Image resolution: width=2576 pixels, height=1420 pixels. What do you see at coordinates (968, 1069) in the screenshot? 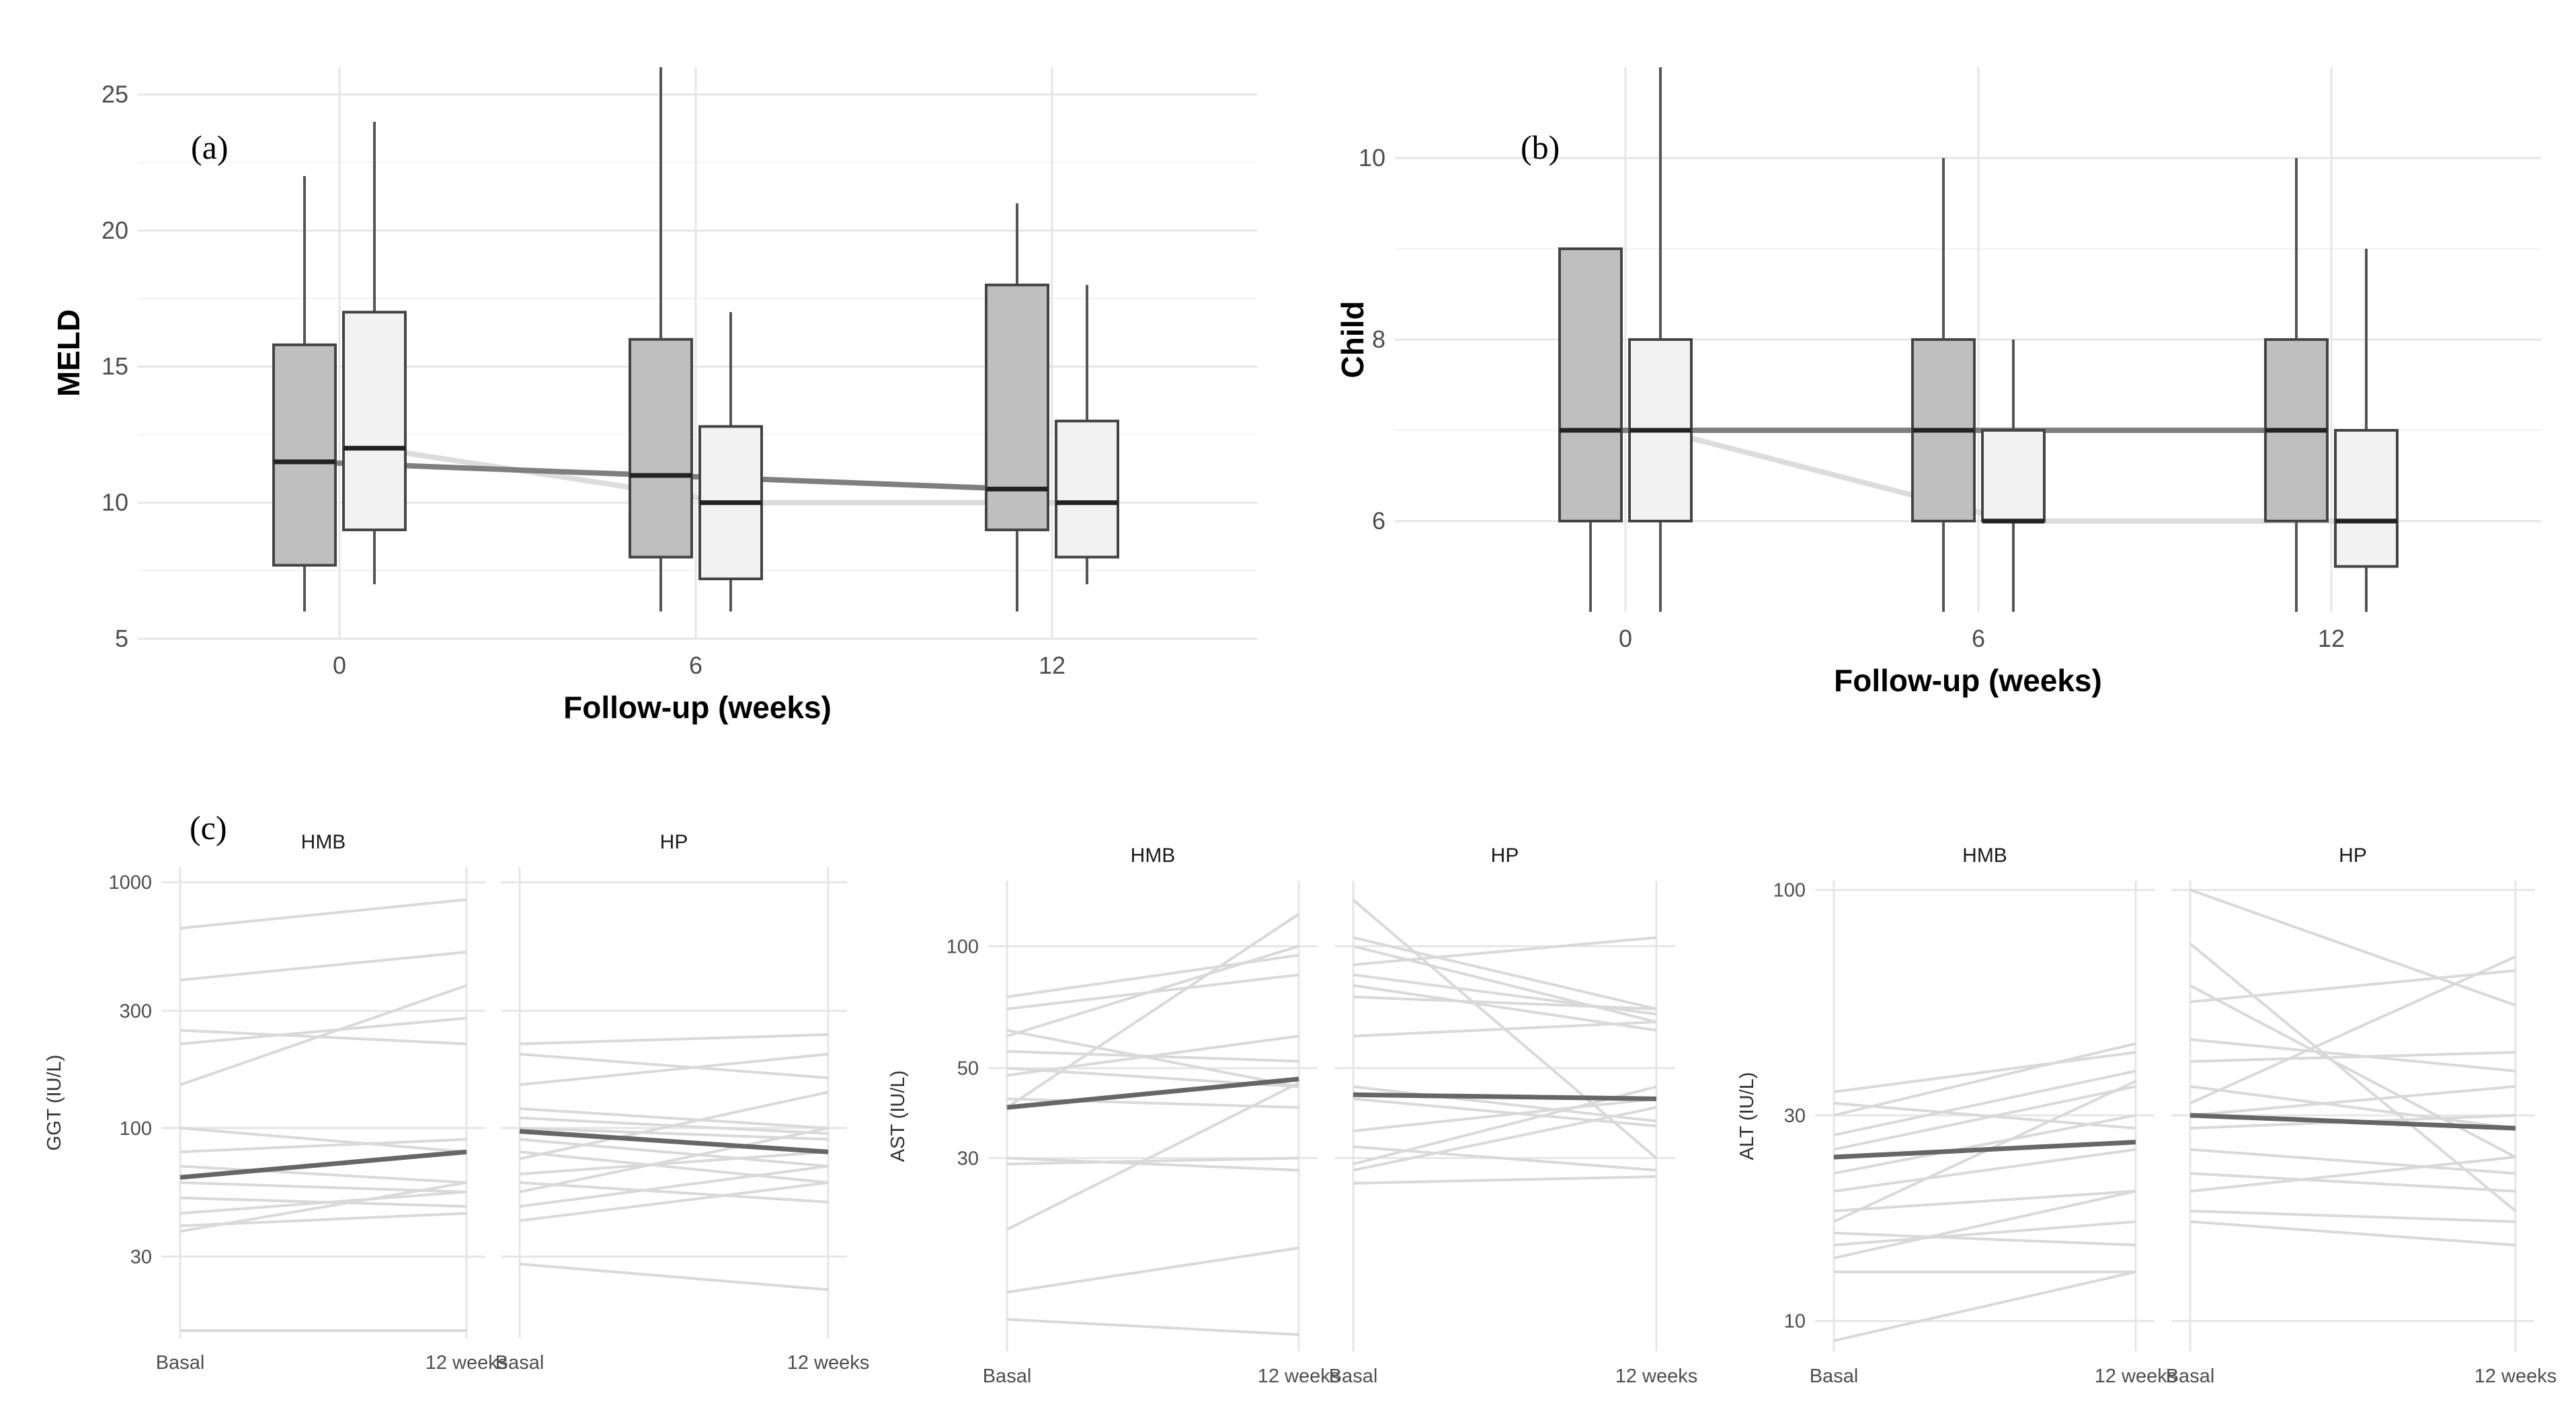
I see `y-tick-label: 50` at bounding box center [968, 1069].